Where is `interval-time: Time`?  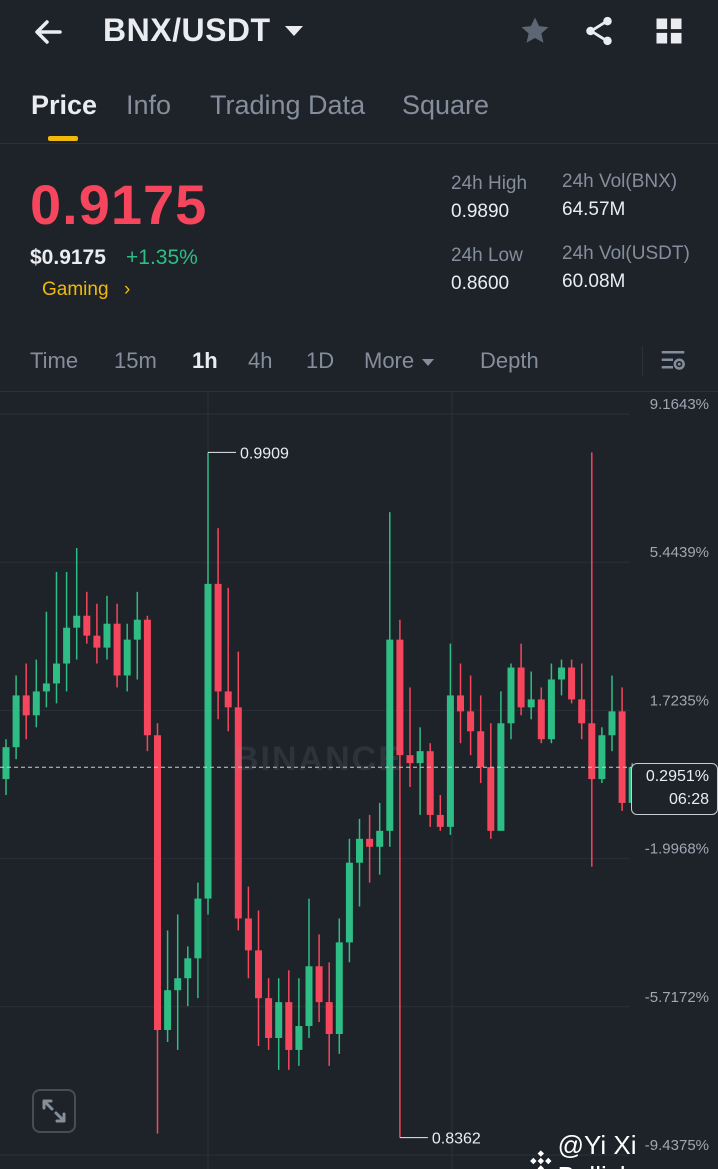
interval-time: Time is located at coordinates (54, 360).